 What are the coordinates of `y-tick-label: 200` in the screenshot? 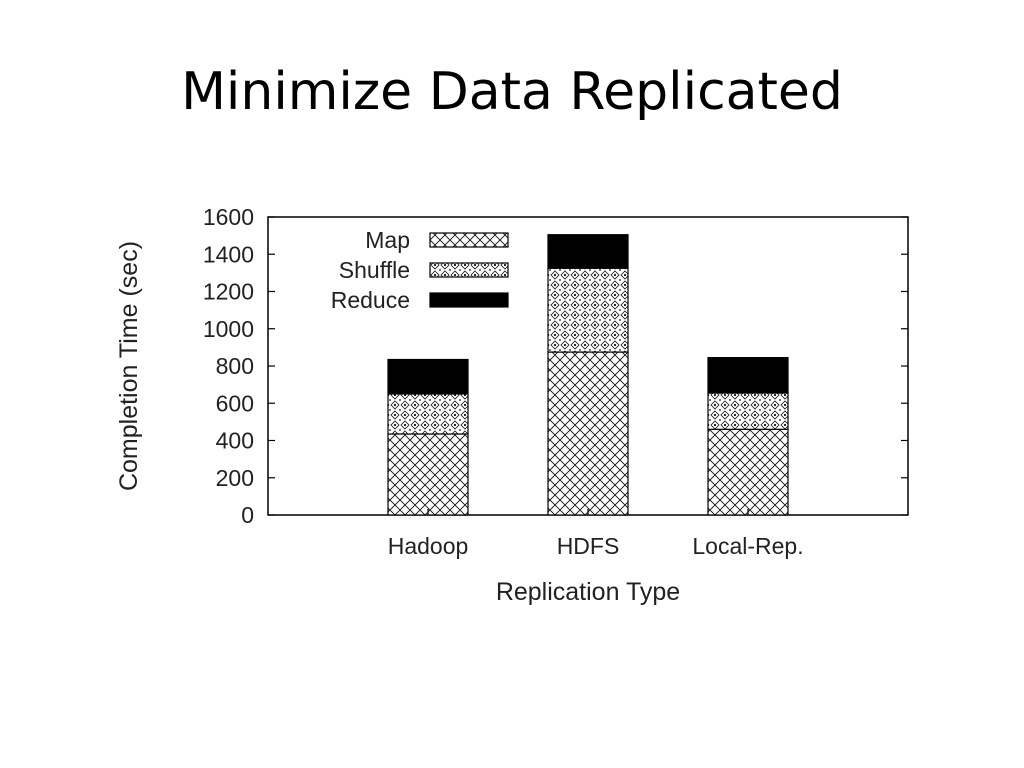 It's located at (235, 478).